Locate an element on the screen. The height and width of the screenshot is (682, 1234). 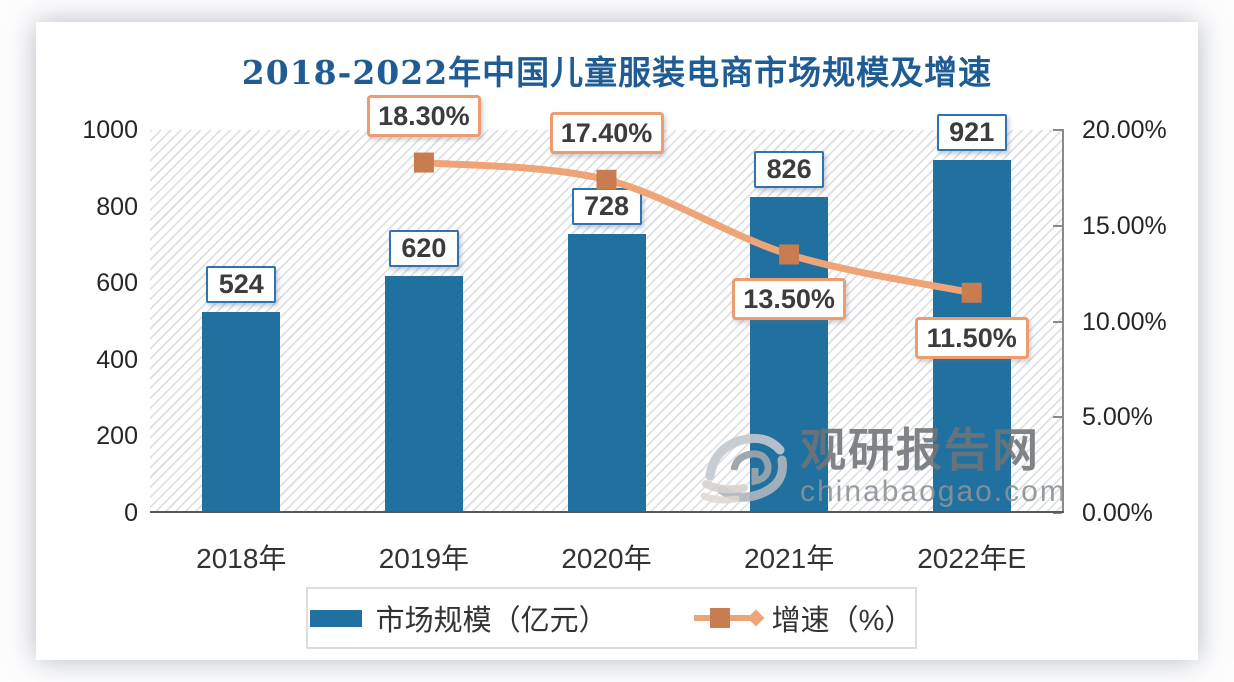
right-axis-tick-label: 0.00% is located at coordinates (1117, 513).